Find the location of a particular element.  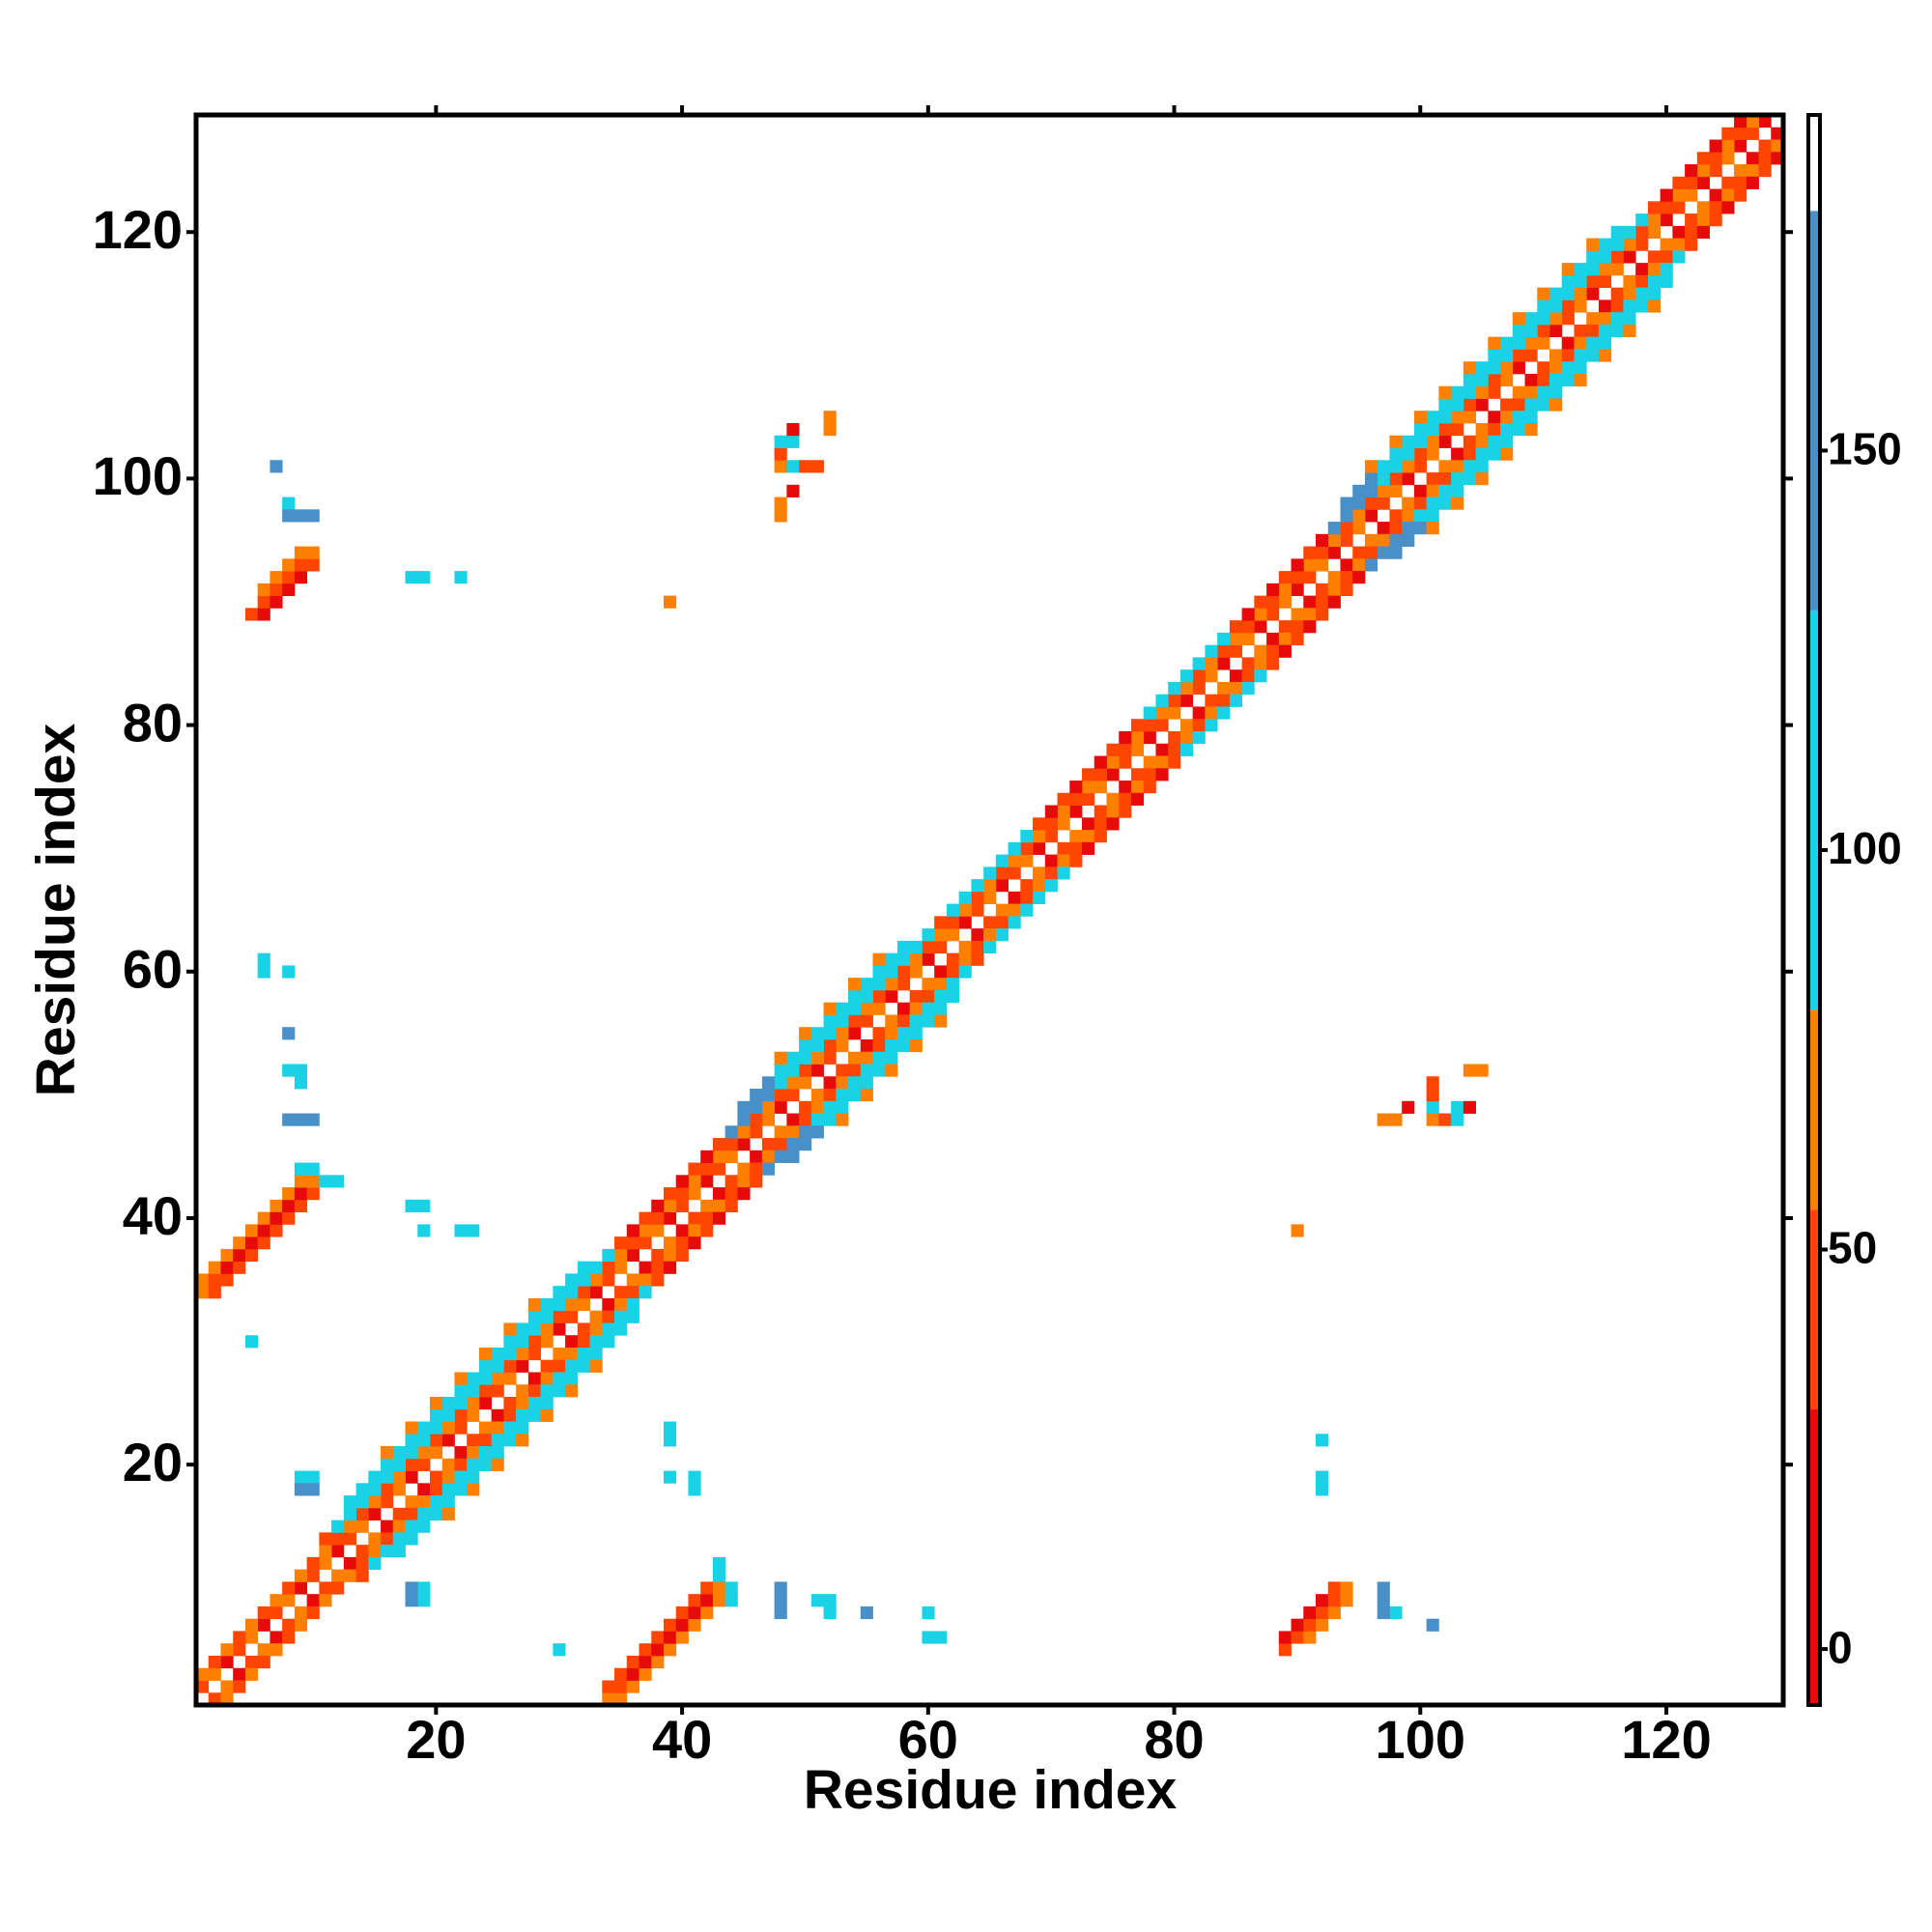

colorbar-segment is located at coordinates (1814, 163).